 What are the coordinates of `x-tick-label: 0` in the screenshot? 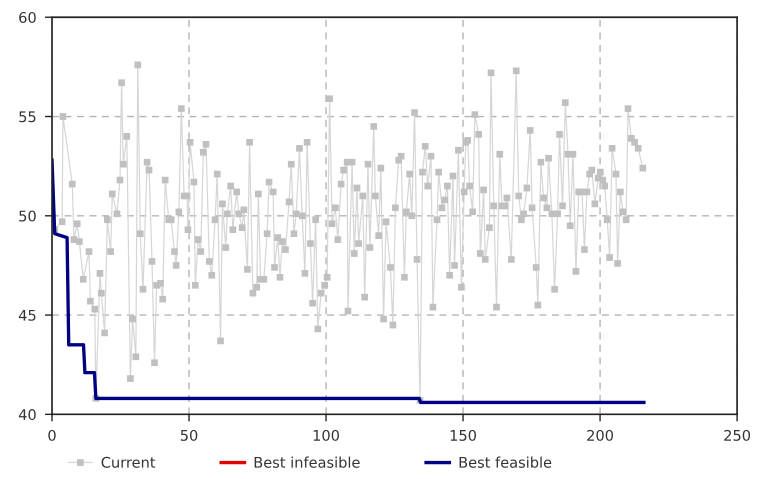 It's located at (52, 435).